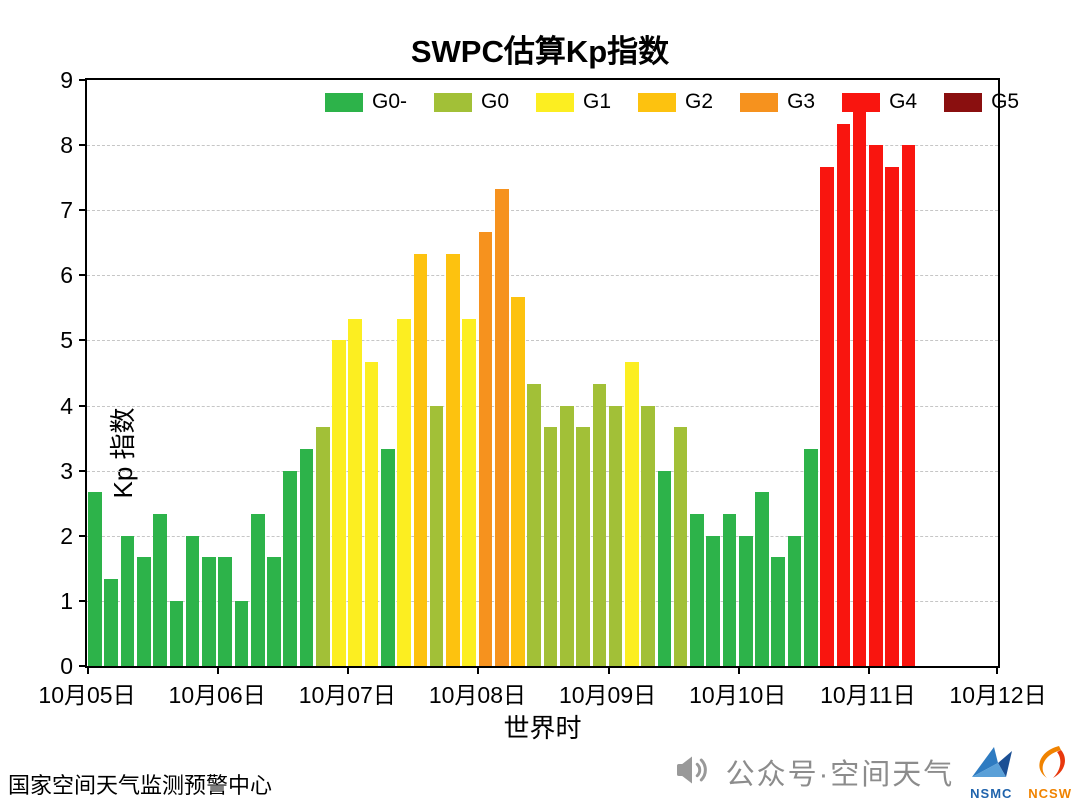  Describe the element at coordinates (777, 102) in the screenshot. I see `legend-item-g3: G3` at that location.